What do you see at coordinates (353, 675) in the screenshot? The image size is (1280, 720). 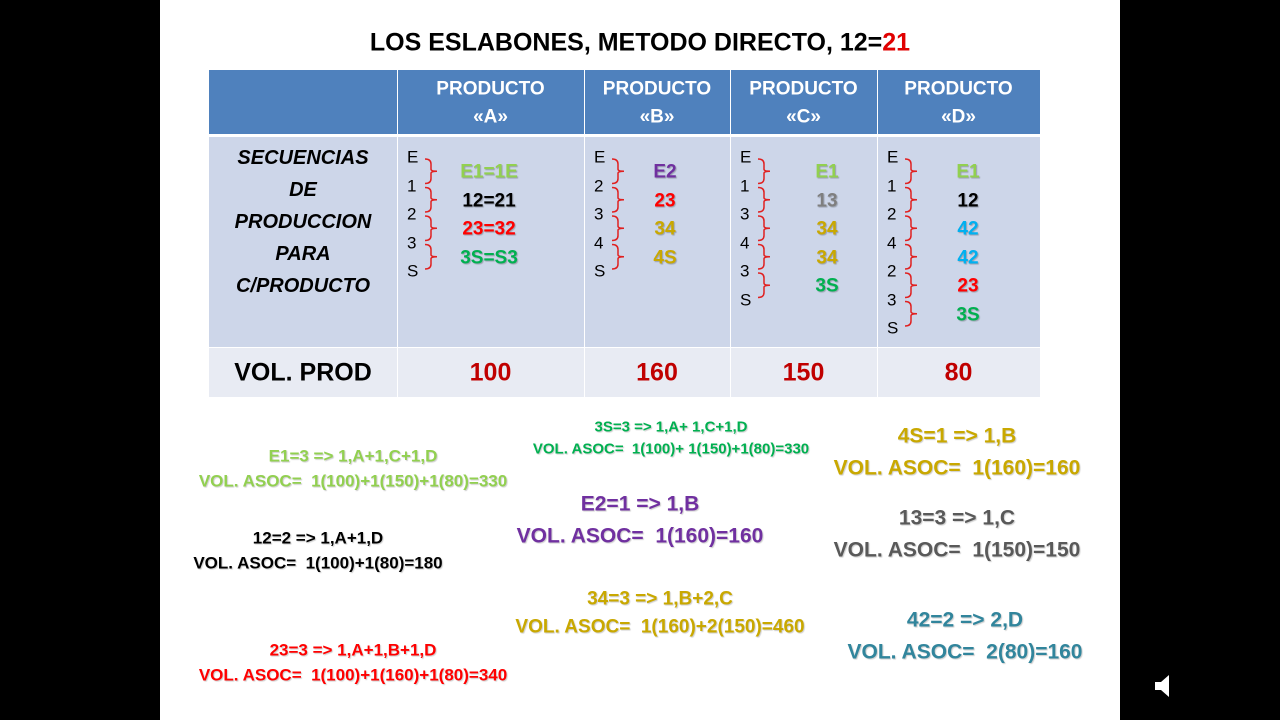 I see `note-line2: VOL. ASOC= 1(100)+1(160)+1(80)=340` at bounding box center [353, 675].